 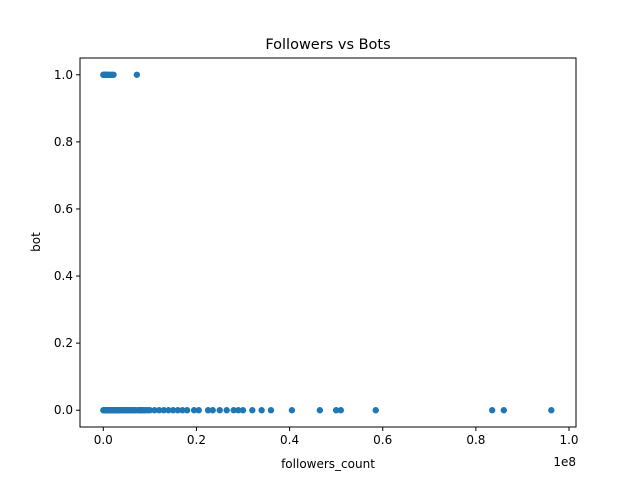 What do you see at coordinates (289, 440) in the screenshot?
I see `x-tick-label: 0.4` at bounding box center [289, 440].